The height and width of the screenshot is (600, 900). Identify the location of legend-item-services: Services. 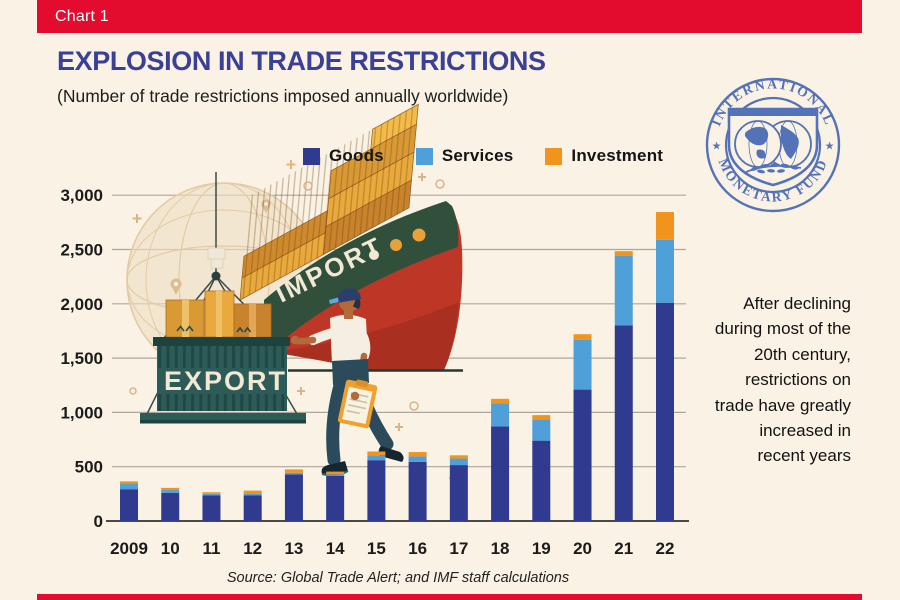
(464, 156).